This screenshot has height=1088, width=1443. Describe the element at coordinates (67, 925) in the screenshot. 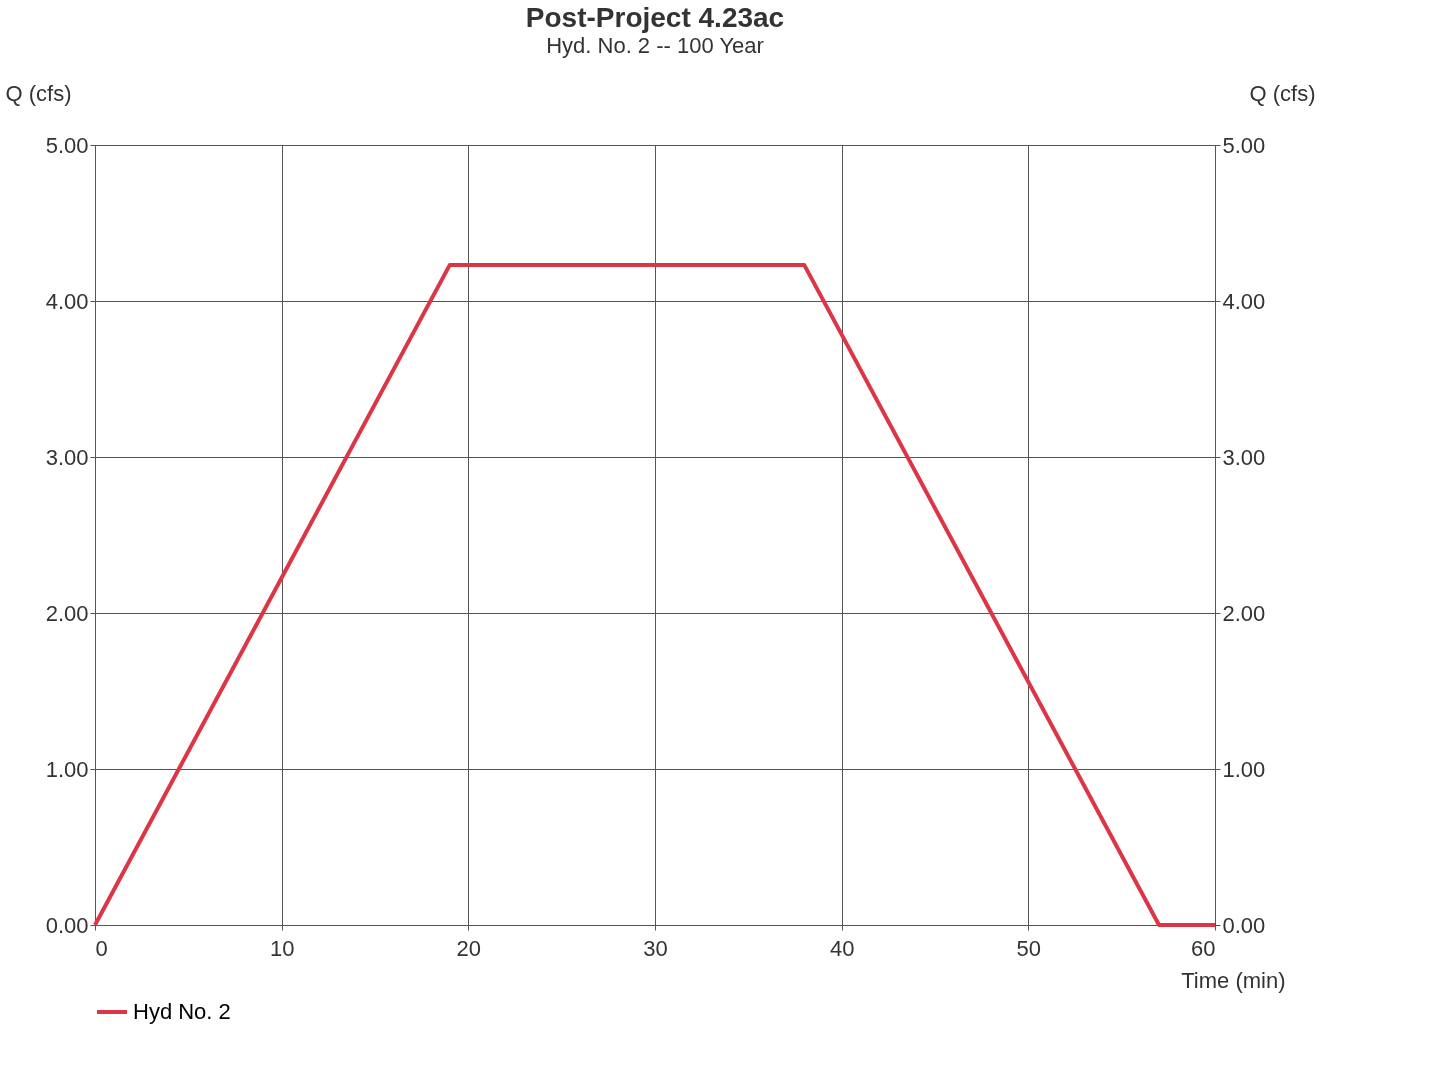

I see `y-tick-label: 0.00` at that location.